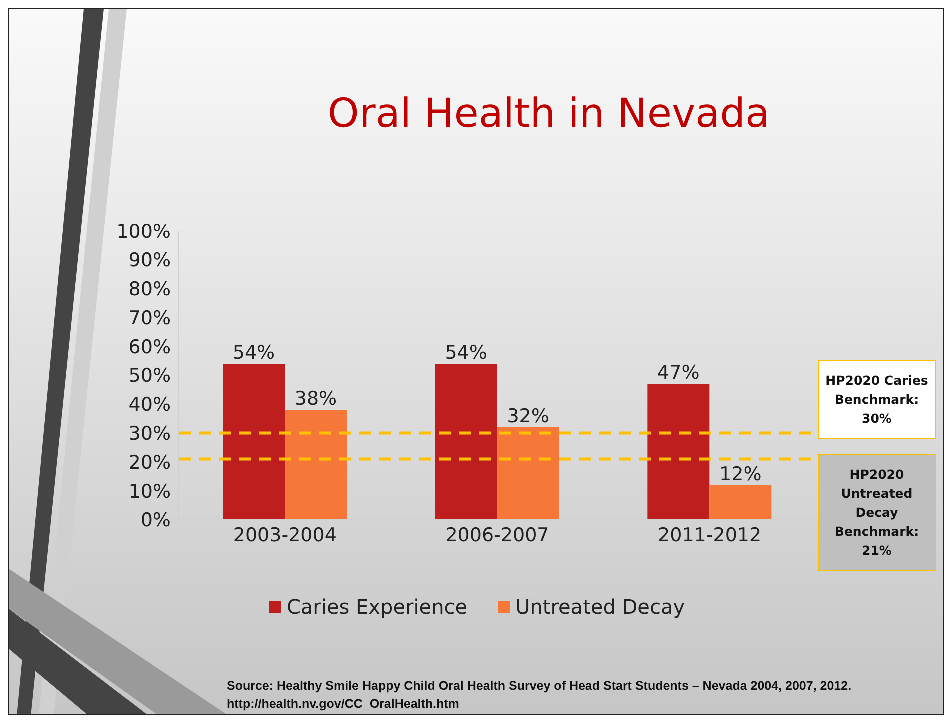  What do you see at coordinates (149, 347) in the screenshot?
I see `y-tick-label: 60%` at bounding box center [149, 347].